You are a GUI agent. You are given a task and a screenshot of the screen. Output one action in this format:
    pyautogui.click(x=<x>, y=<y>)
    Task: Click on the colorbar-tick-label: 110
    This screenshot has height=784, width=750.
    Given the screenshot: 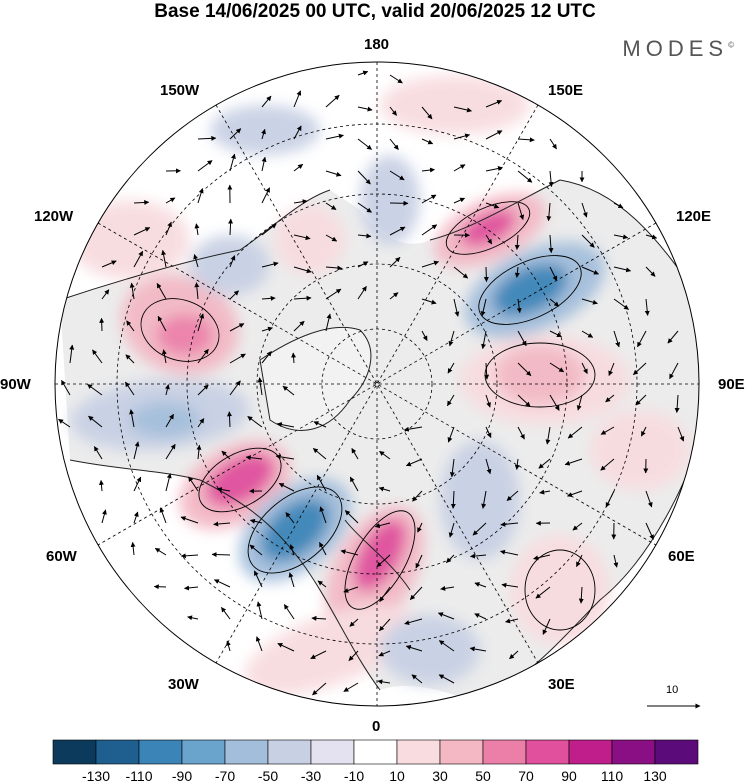 What is the action you would take?
    pyautogui.click(x=612, y=776)
    